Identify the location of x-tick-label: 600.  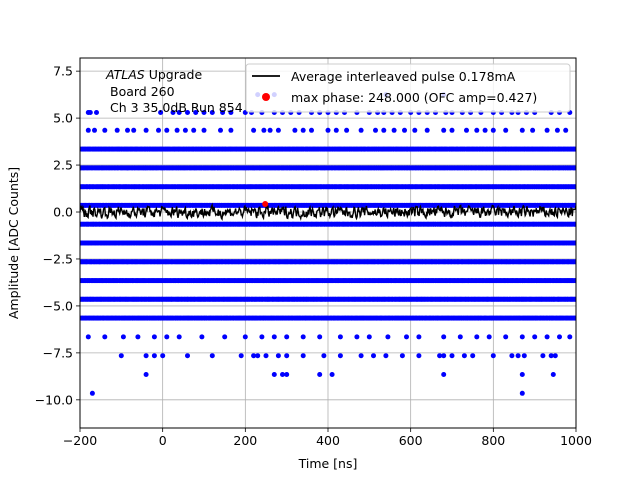
(411, 440).